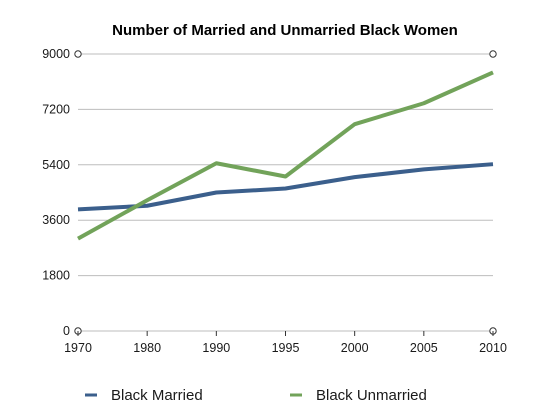 This screenshot has height=411, width=540. I want to click on x-tick-label: 2005, so click(424, 348).